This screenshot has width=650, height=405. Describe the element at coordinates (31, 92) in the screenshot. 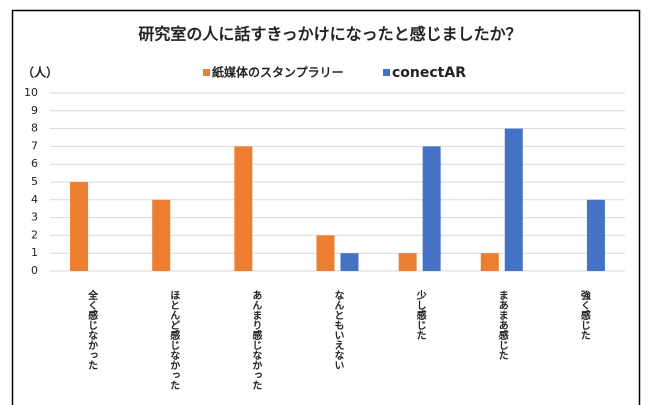

I see `y-tick-label: 10` at that location.